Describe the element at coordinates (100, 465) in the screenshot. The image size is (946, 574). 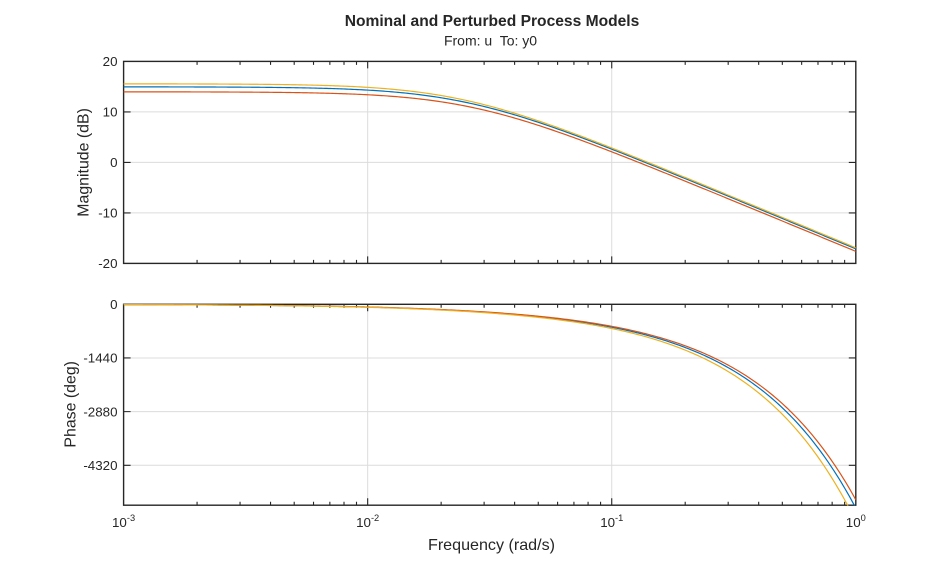
I see `svg-text: -4320` at that location.